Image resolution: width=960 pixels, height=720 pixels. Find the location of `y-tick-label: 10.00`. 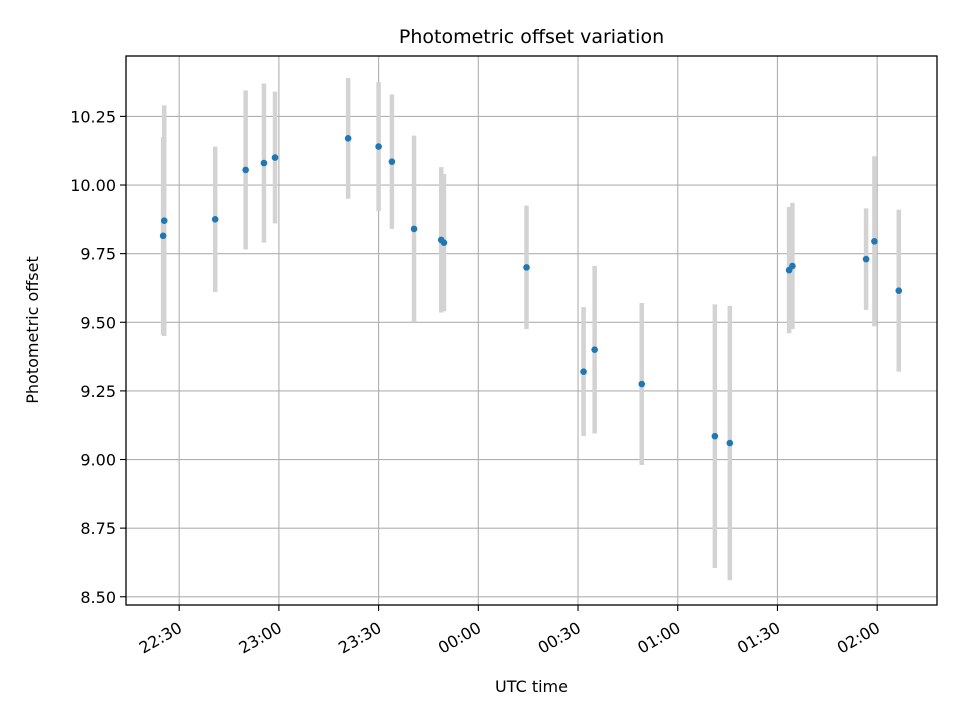

y-tick-label: 10.00 is located at coordinates (93, 185).